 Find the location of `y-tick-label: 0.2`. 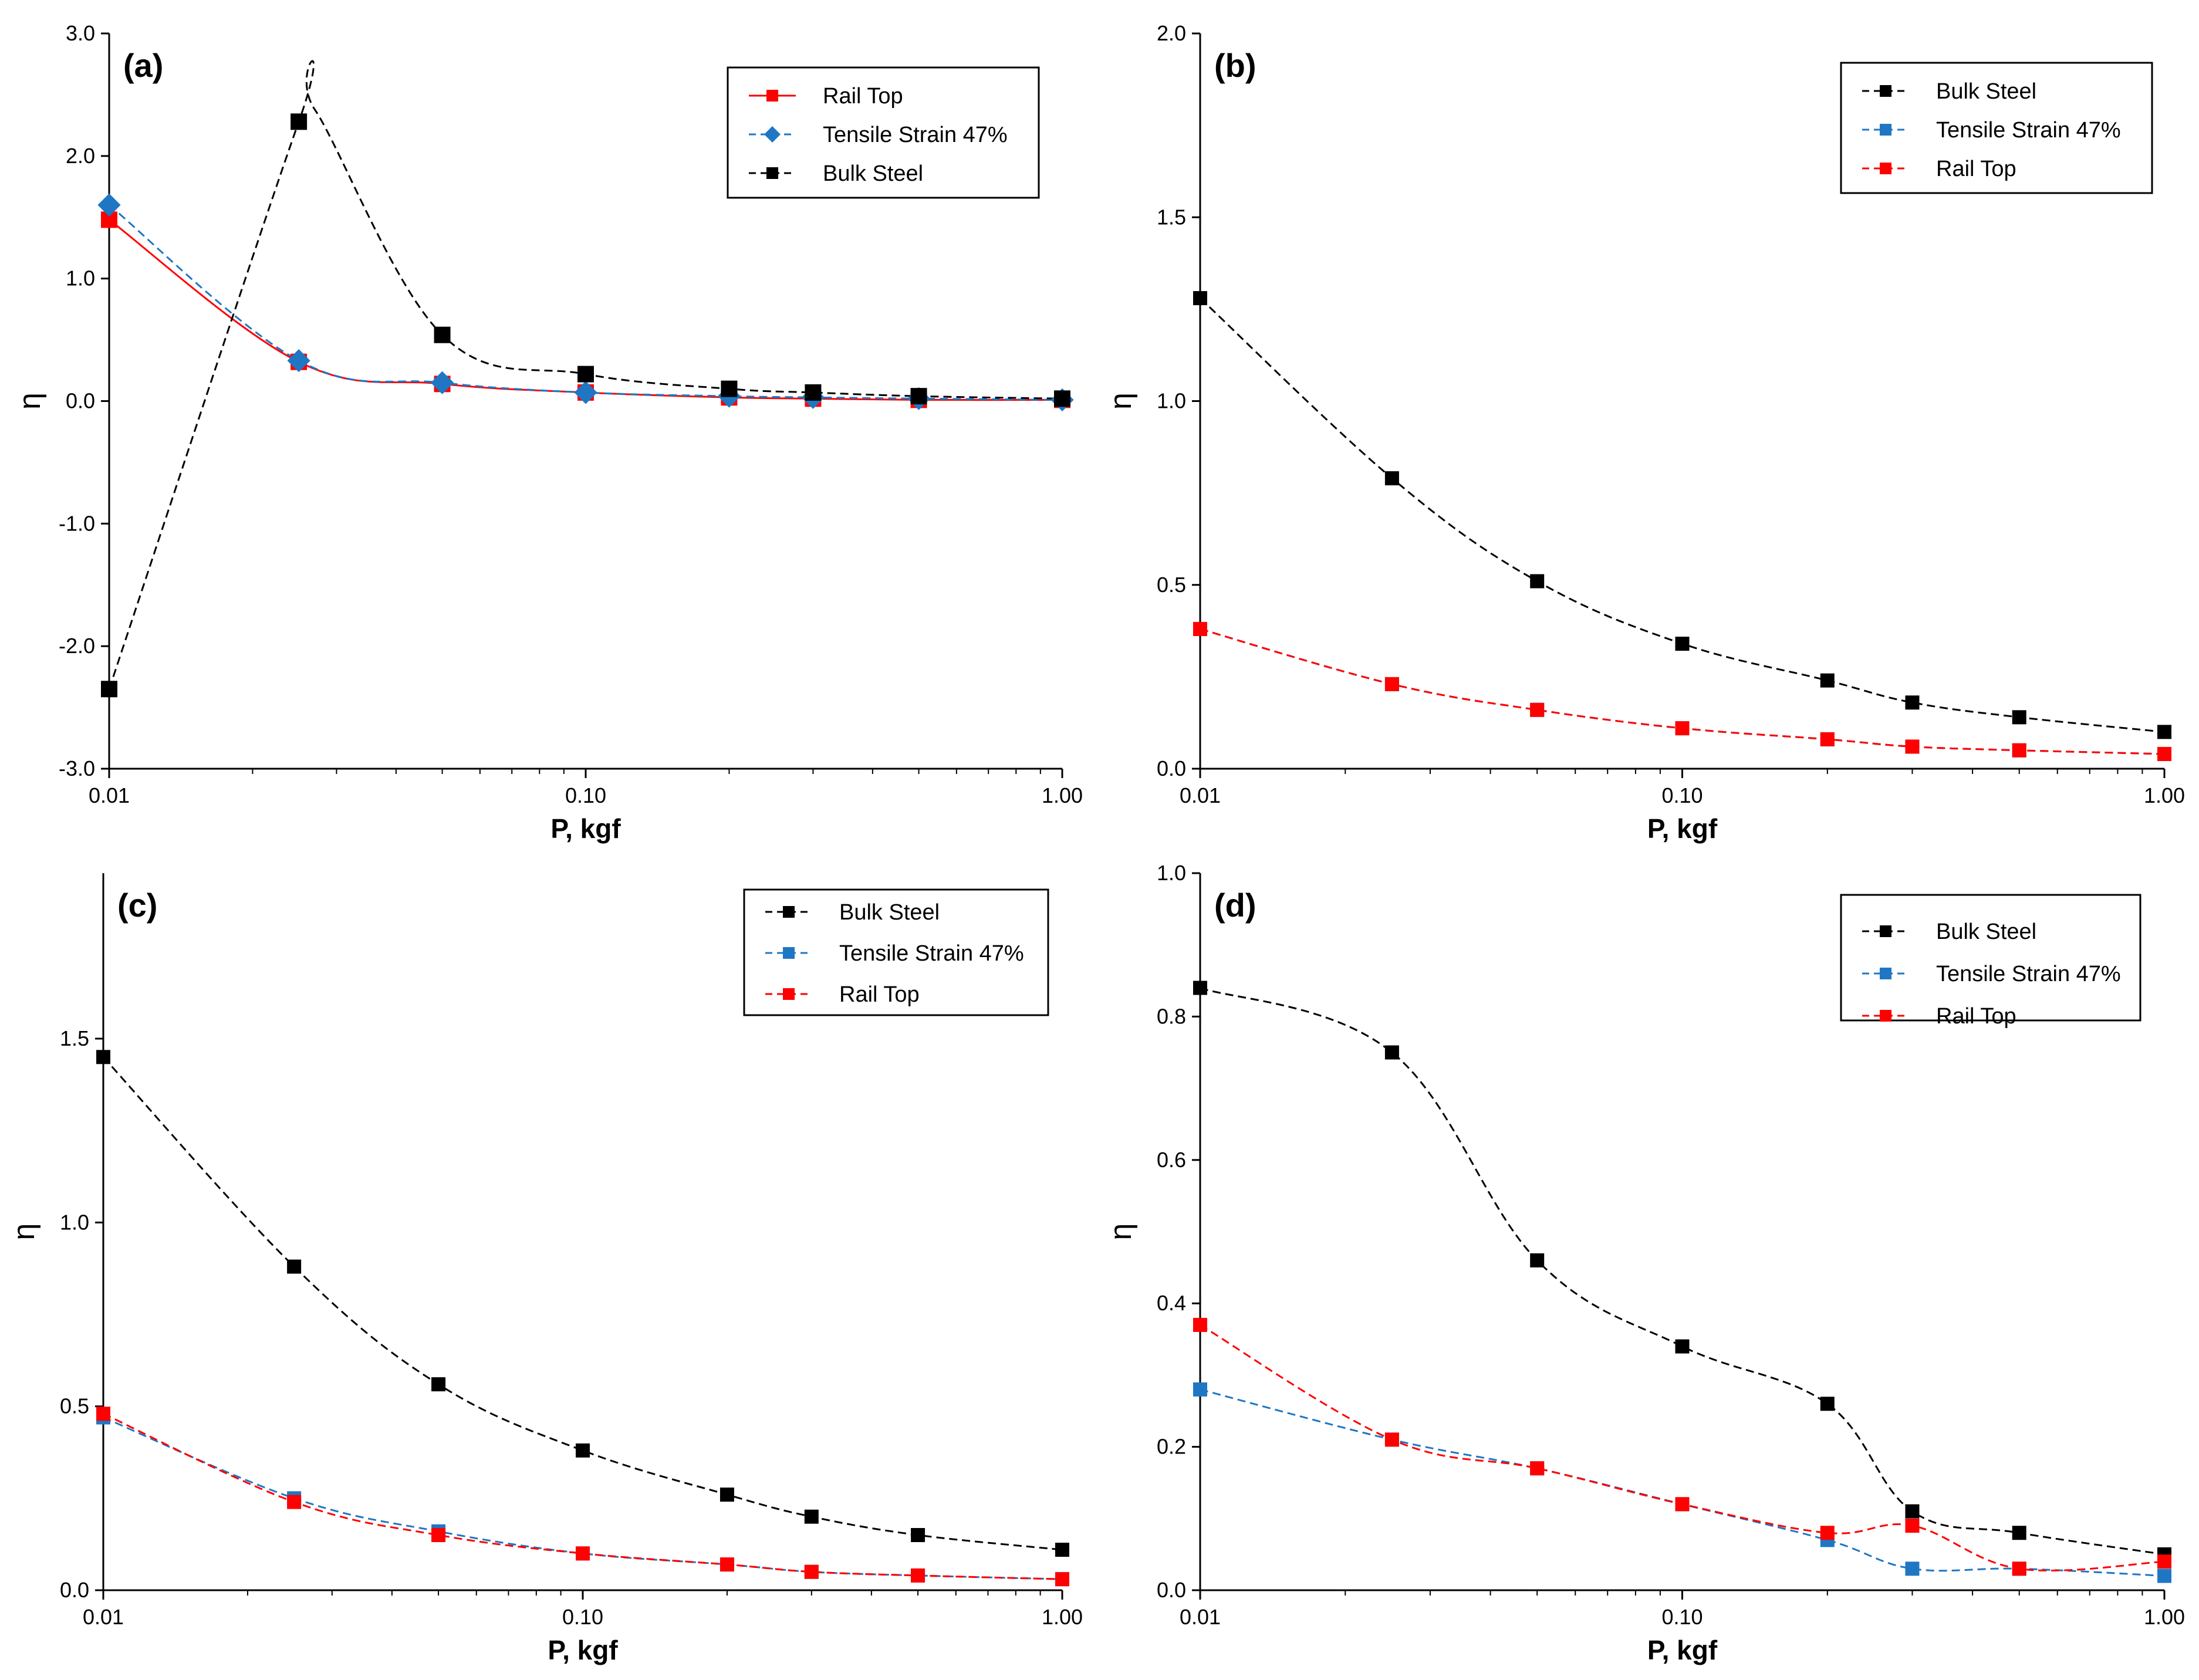

y-tick-label: 0.2 is located at coordinates (1171, 1447).